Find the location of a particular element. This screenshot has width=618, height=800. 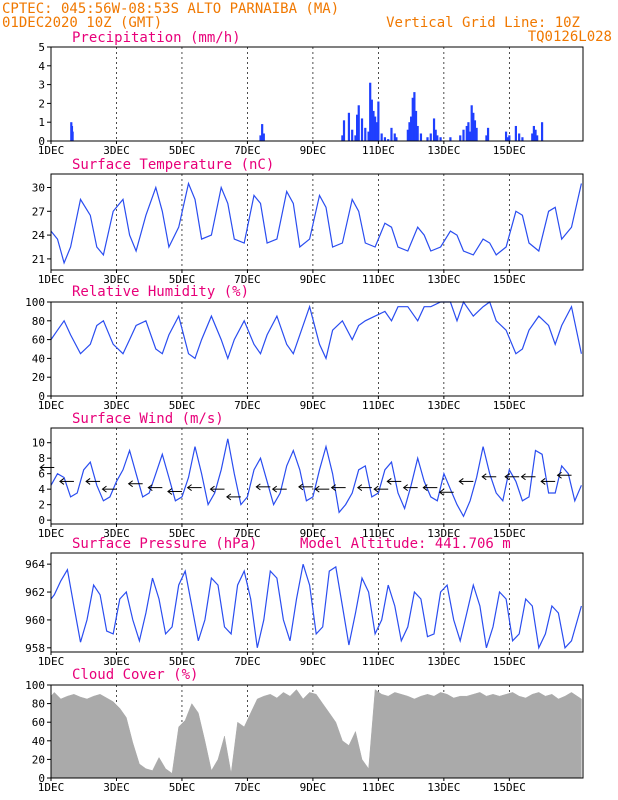

temp-x-tick-label: 11DEC is located at coordinates (378, 279).